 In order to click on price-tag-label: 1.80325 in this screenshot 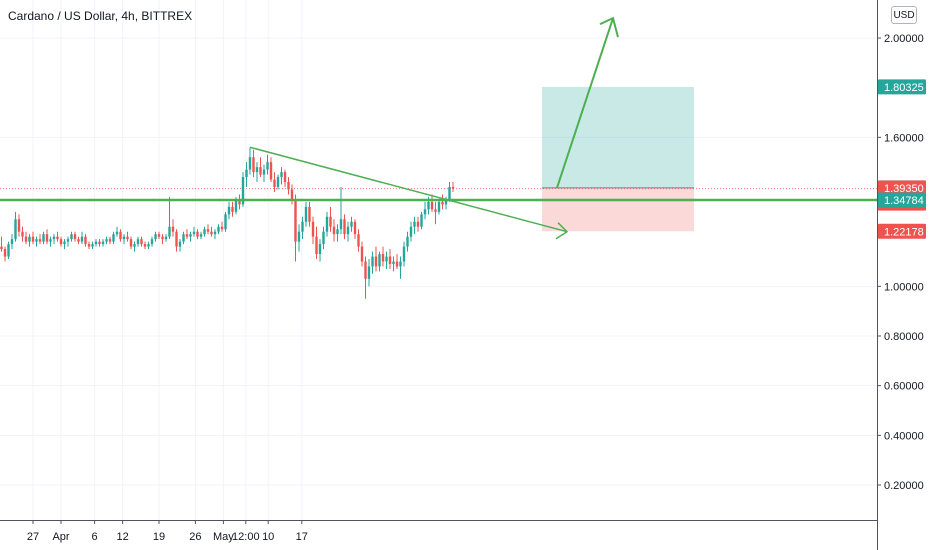, I will do `click(904, 88)`.